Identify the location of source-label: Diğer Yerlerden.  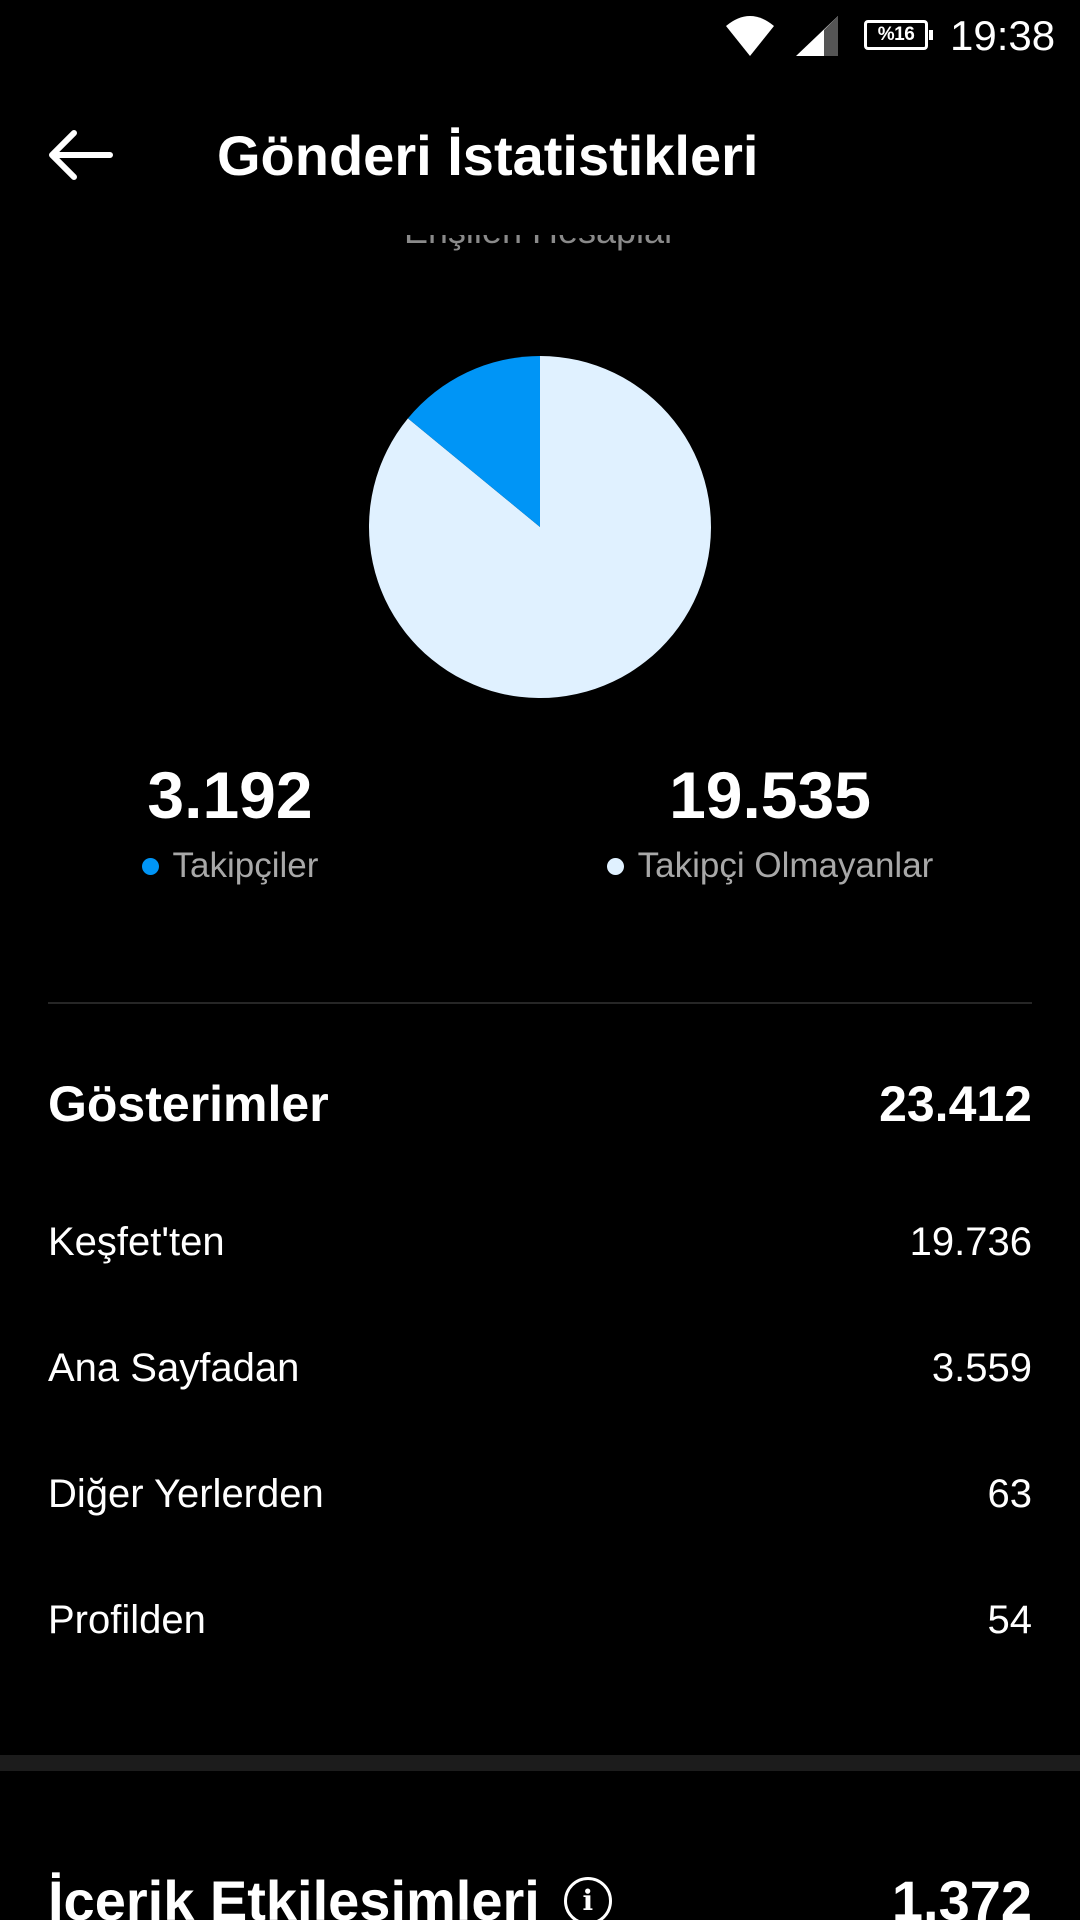
(186, 1494).